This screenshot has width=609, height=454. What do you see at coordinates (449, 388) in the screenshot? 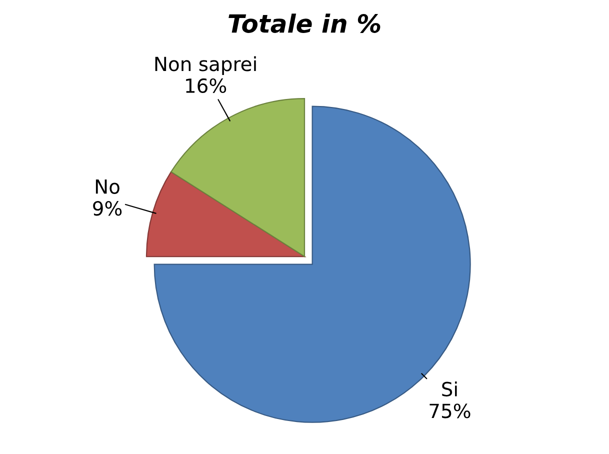
I see `slice-label: Si` at bounding box center [449, 388].